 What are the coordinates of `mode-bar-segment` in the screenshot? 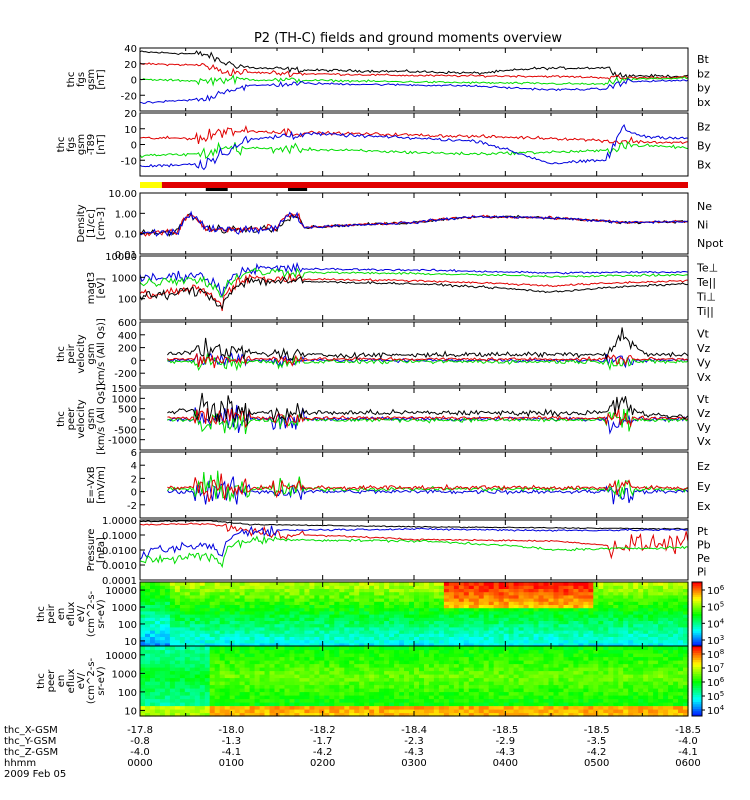 It's located at (297, 189).